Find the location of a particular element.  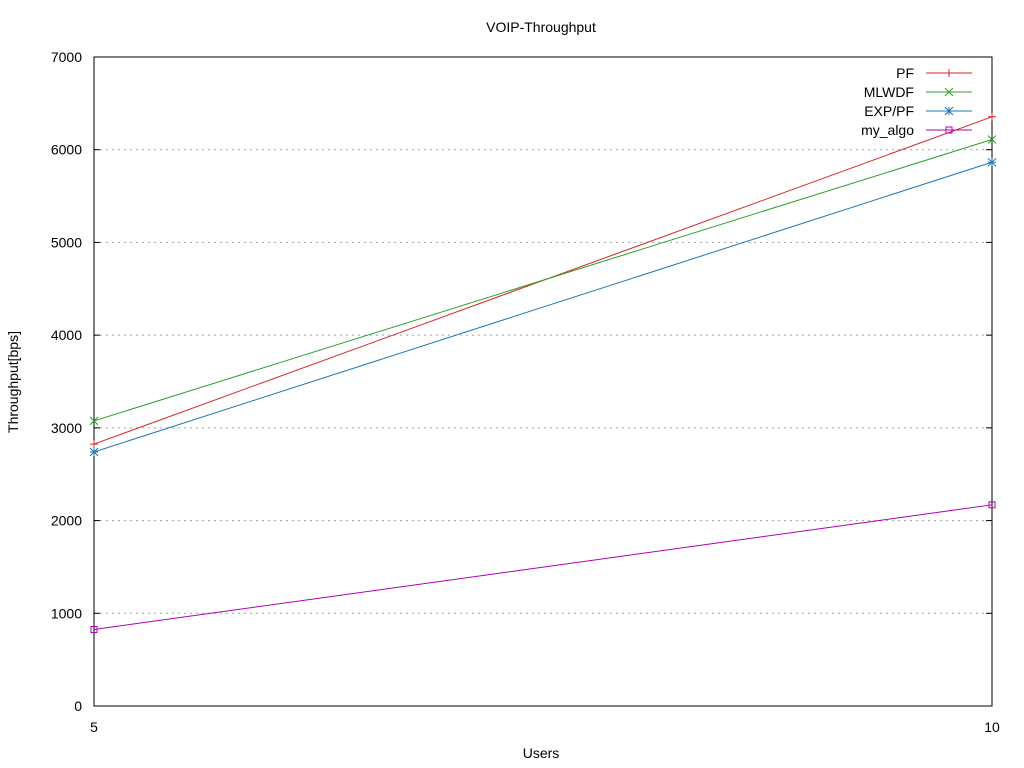

chart-title: VOIP-Throughput is located at coordinates (541, 27).